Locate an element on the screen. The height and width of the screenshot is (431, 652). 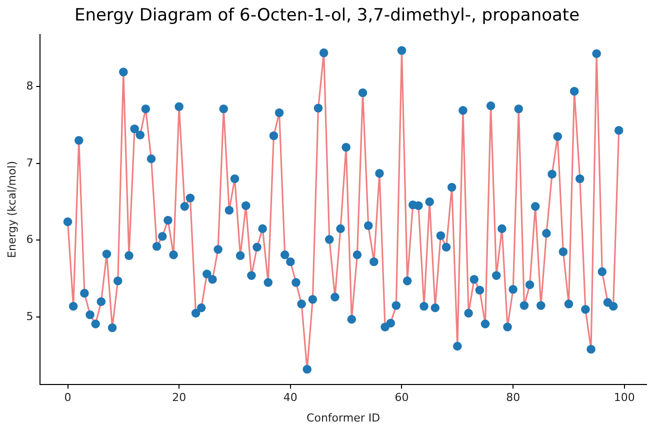
y-tick-label: 5 is located at coordinates (30, 316).